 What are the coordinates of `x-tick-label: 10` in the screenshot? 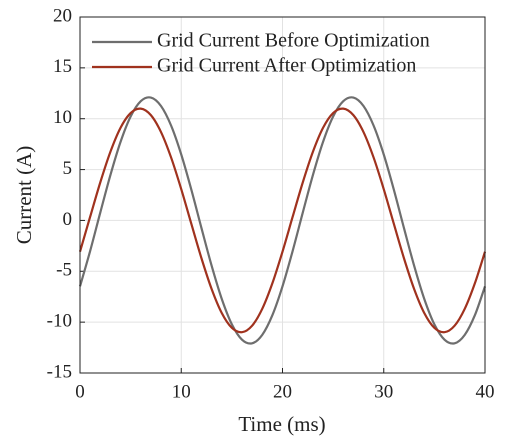 It's located at (181, 391).